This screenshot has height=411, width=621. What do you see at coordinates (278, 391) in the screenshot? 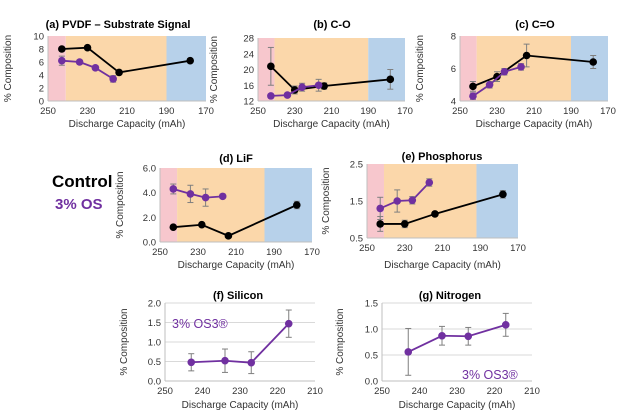
I see `x-tick-label: 220` at bounding box center [278, 391].